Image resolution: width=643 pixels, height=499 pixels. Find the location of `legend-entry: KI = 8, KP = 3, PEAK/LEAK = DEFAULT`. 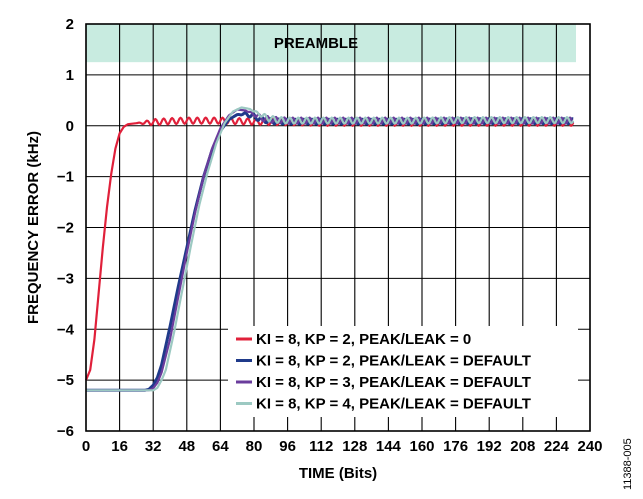

legend-entry: KI = 8, KP = 3, PEAK/LEAK = DEFAULT is located at coordinates (393, 382).